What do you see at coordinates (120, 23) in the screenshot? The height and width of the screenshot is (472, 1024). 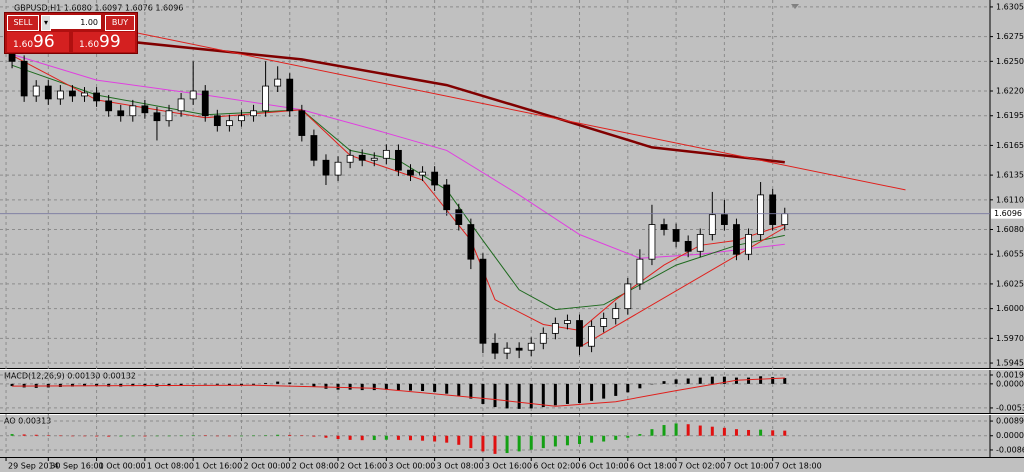 I see `buy-button: BUY` at bounding box center [120, 23].